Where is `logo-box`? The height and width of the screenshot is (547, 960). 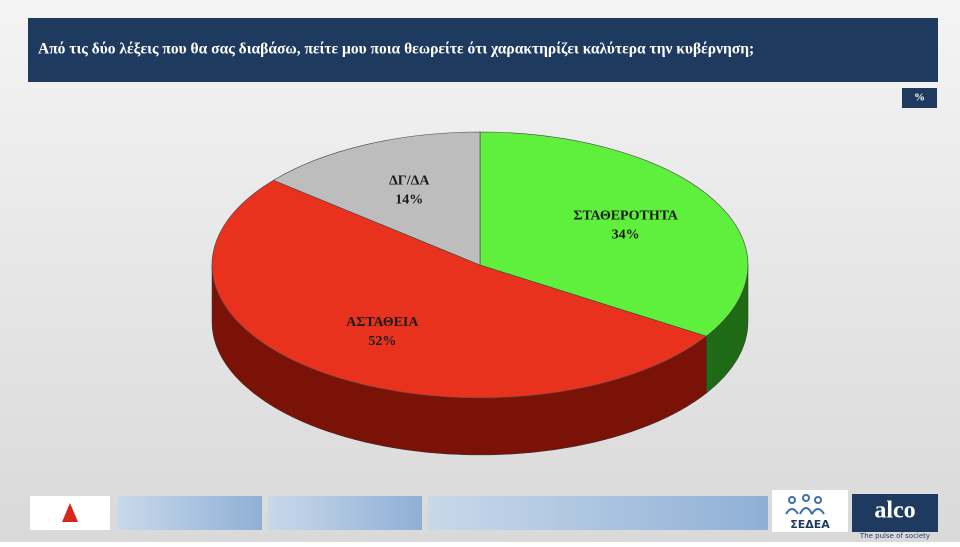
logo-box is located at coordinates (895, 513).